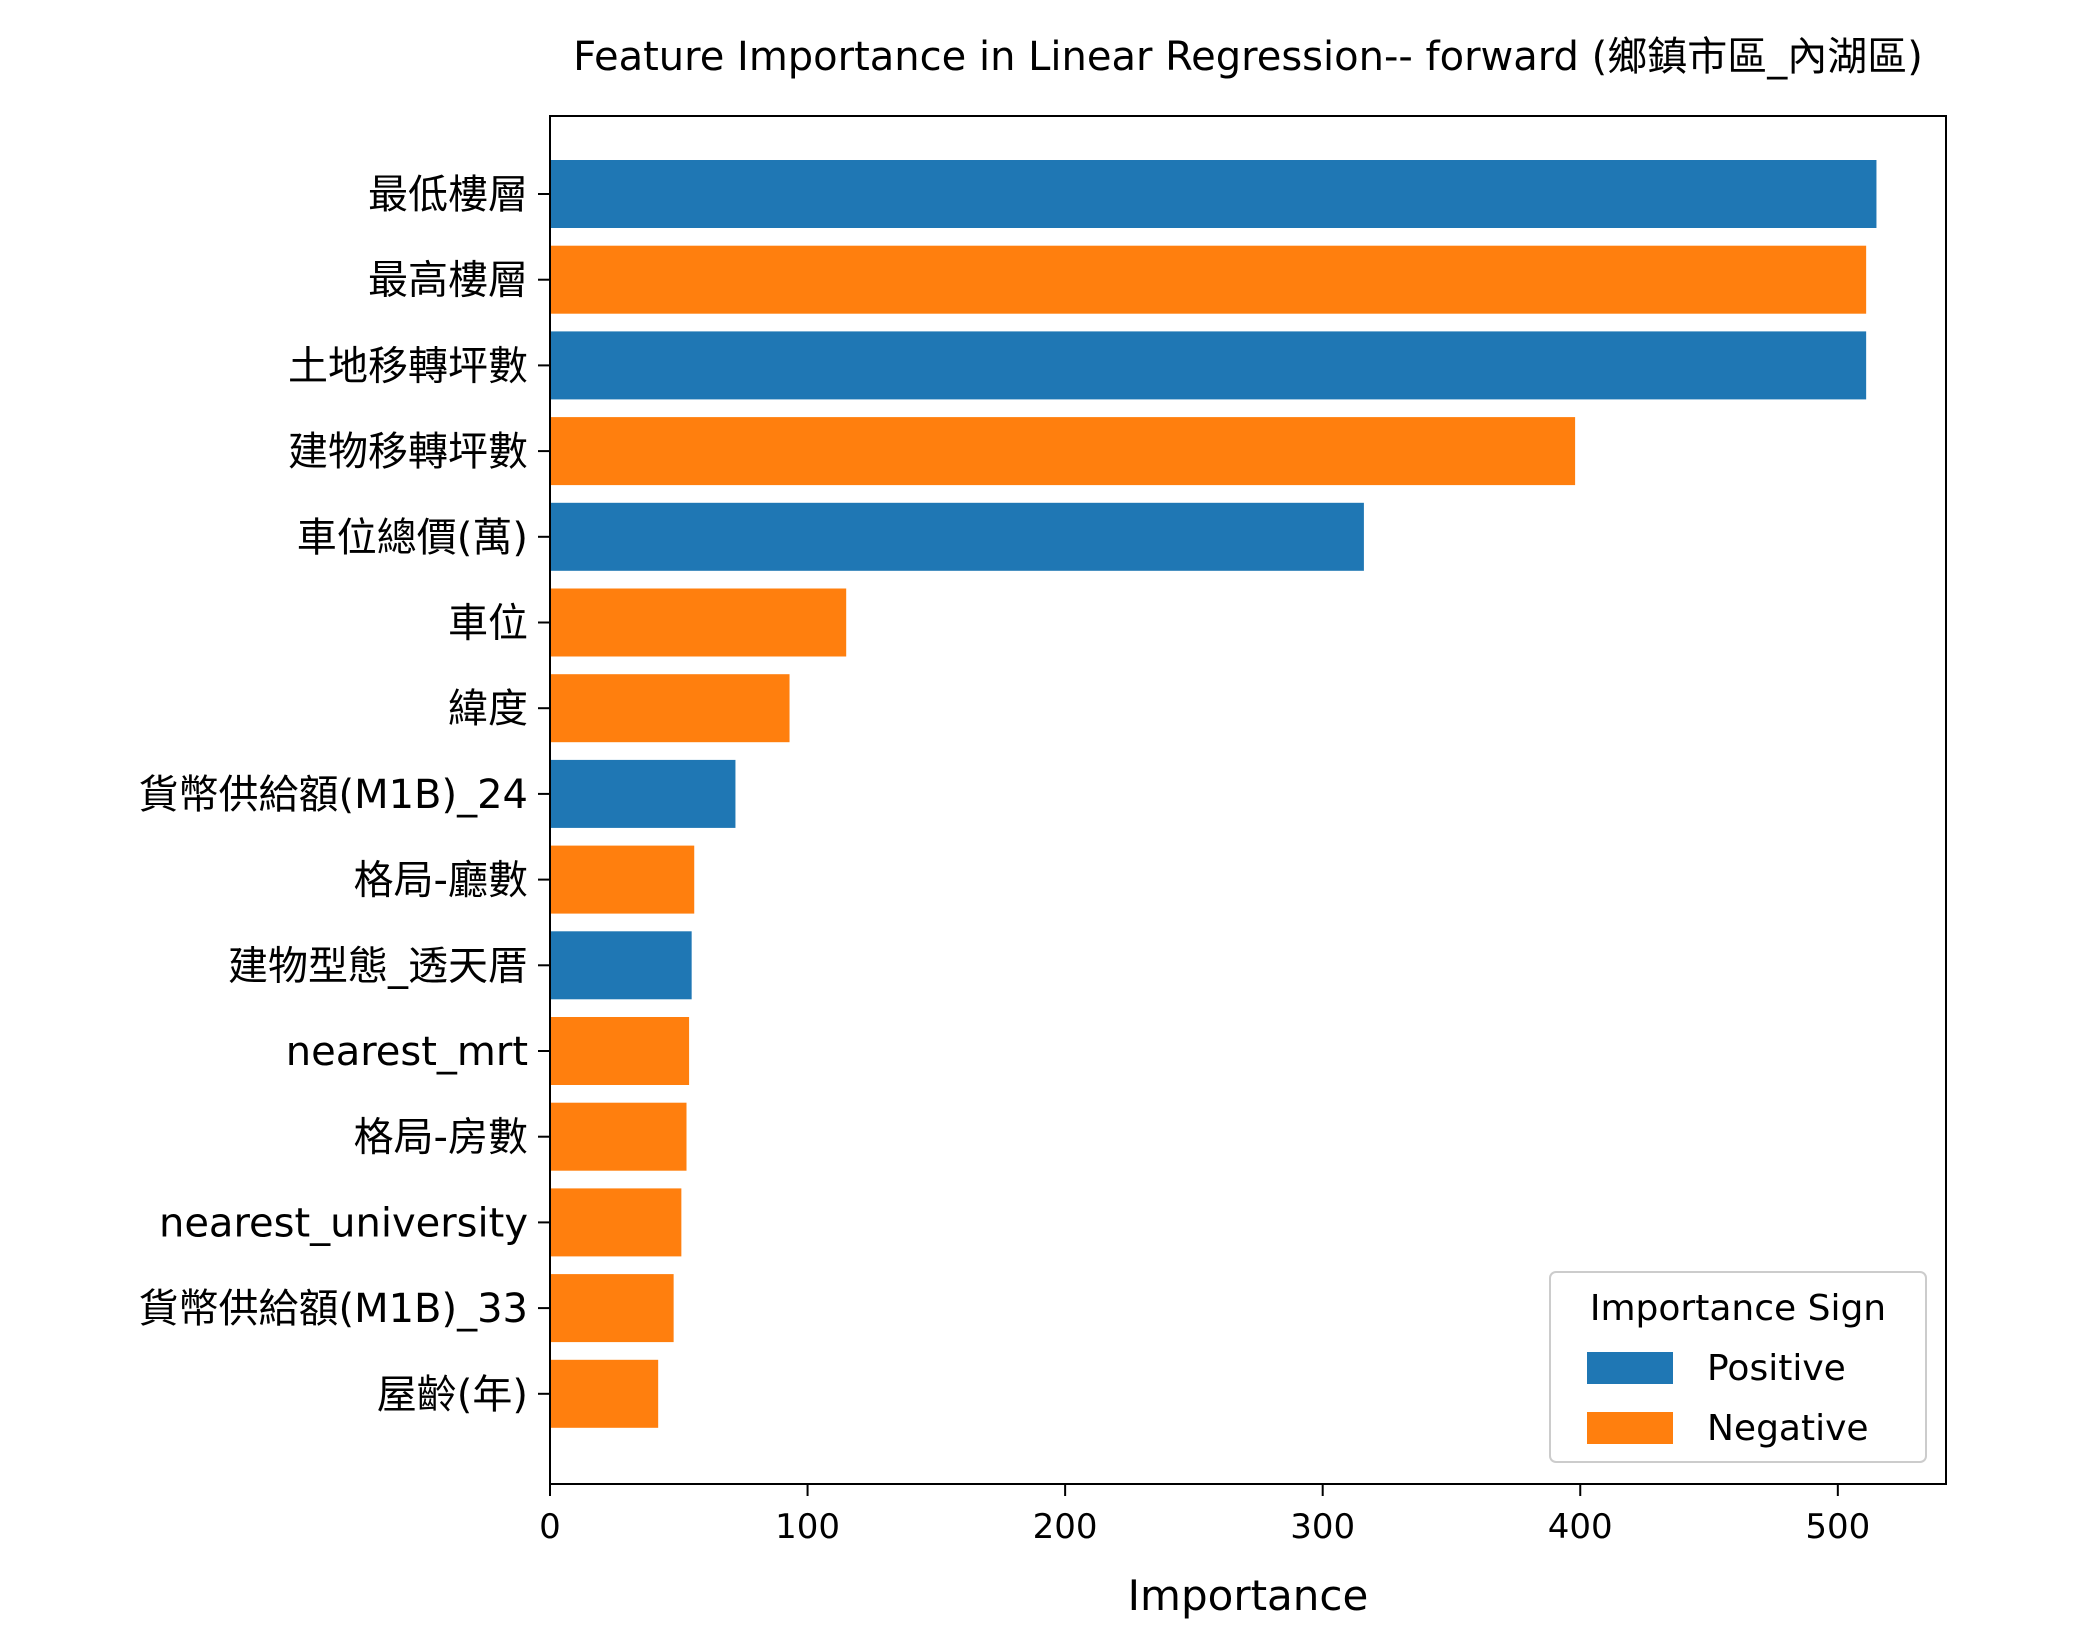  Describe the element at coordinates (807, 1527) in the screenshot. I see `x-tick-label-1: 100` at that location.